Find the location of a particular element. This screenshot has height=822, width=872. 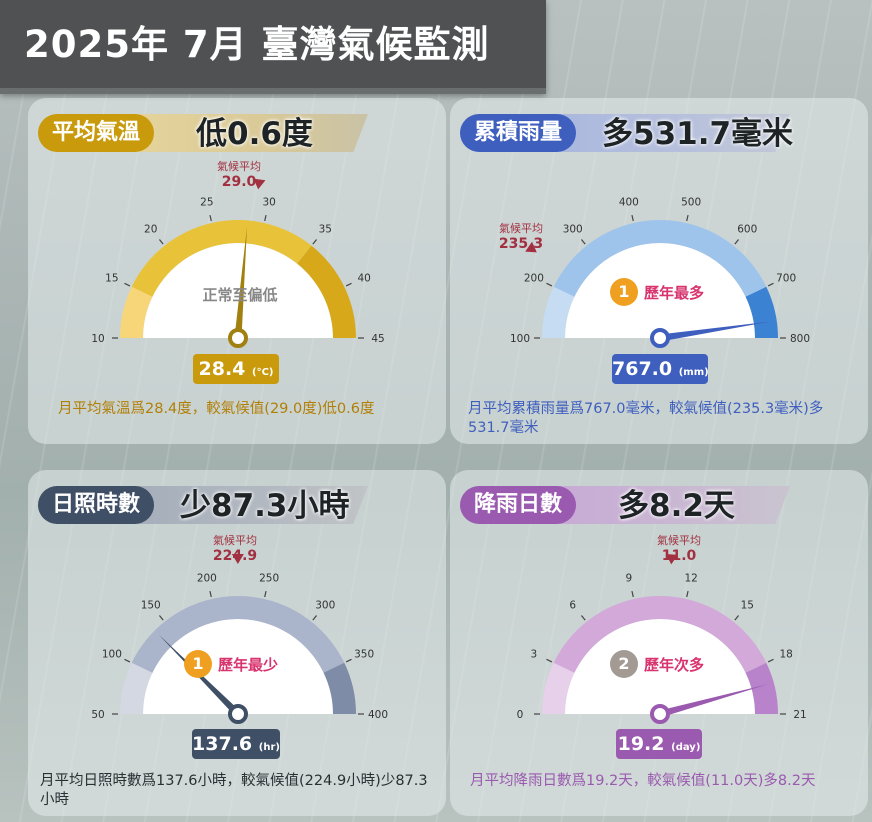

gauge-tick-label: 12 is located at coordinates (690, 579).